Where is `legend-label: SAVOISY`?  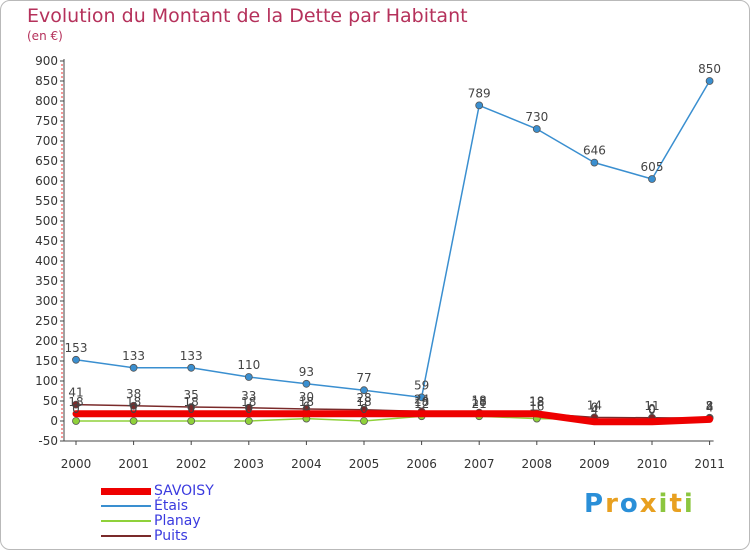
legend-label: SAVOISY is located at coordinates (184, 491).